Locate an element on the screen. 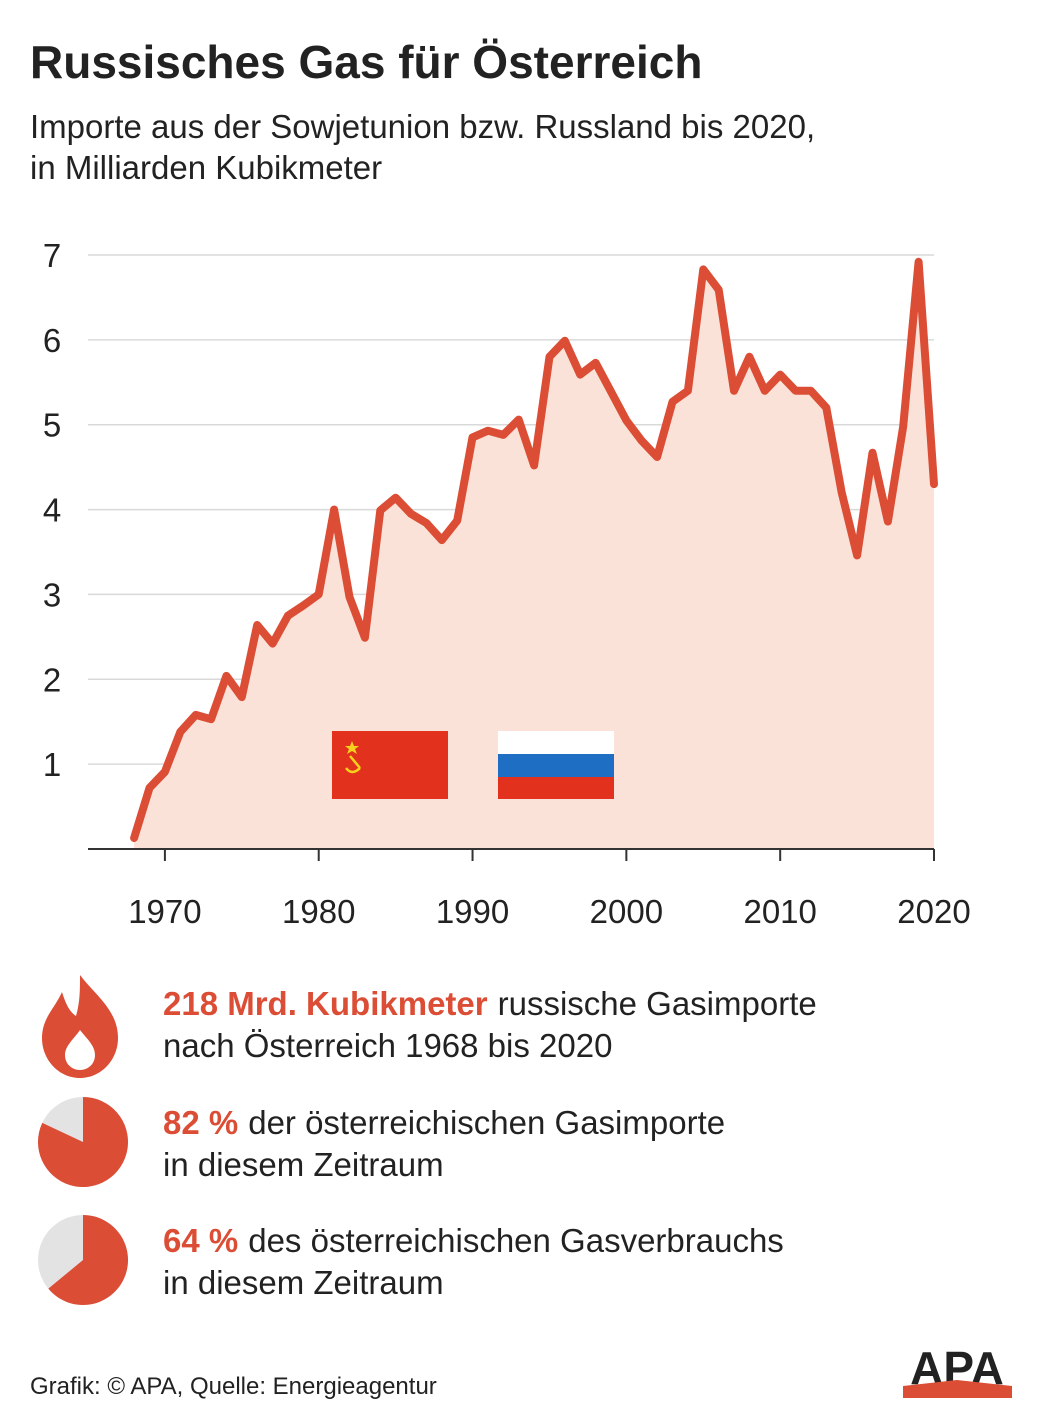 The image size is (1041, 1418). fact-line: 64 % des österreichischen Gasverbrauchs is located at coordinates (473, 1240).